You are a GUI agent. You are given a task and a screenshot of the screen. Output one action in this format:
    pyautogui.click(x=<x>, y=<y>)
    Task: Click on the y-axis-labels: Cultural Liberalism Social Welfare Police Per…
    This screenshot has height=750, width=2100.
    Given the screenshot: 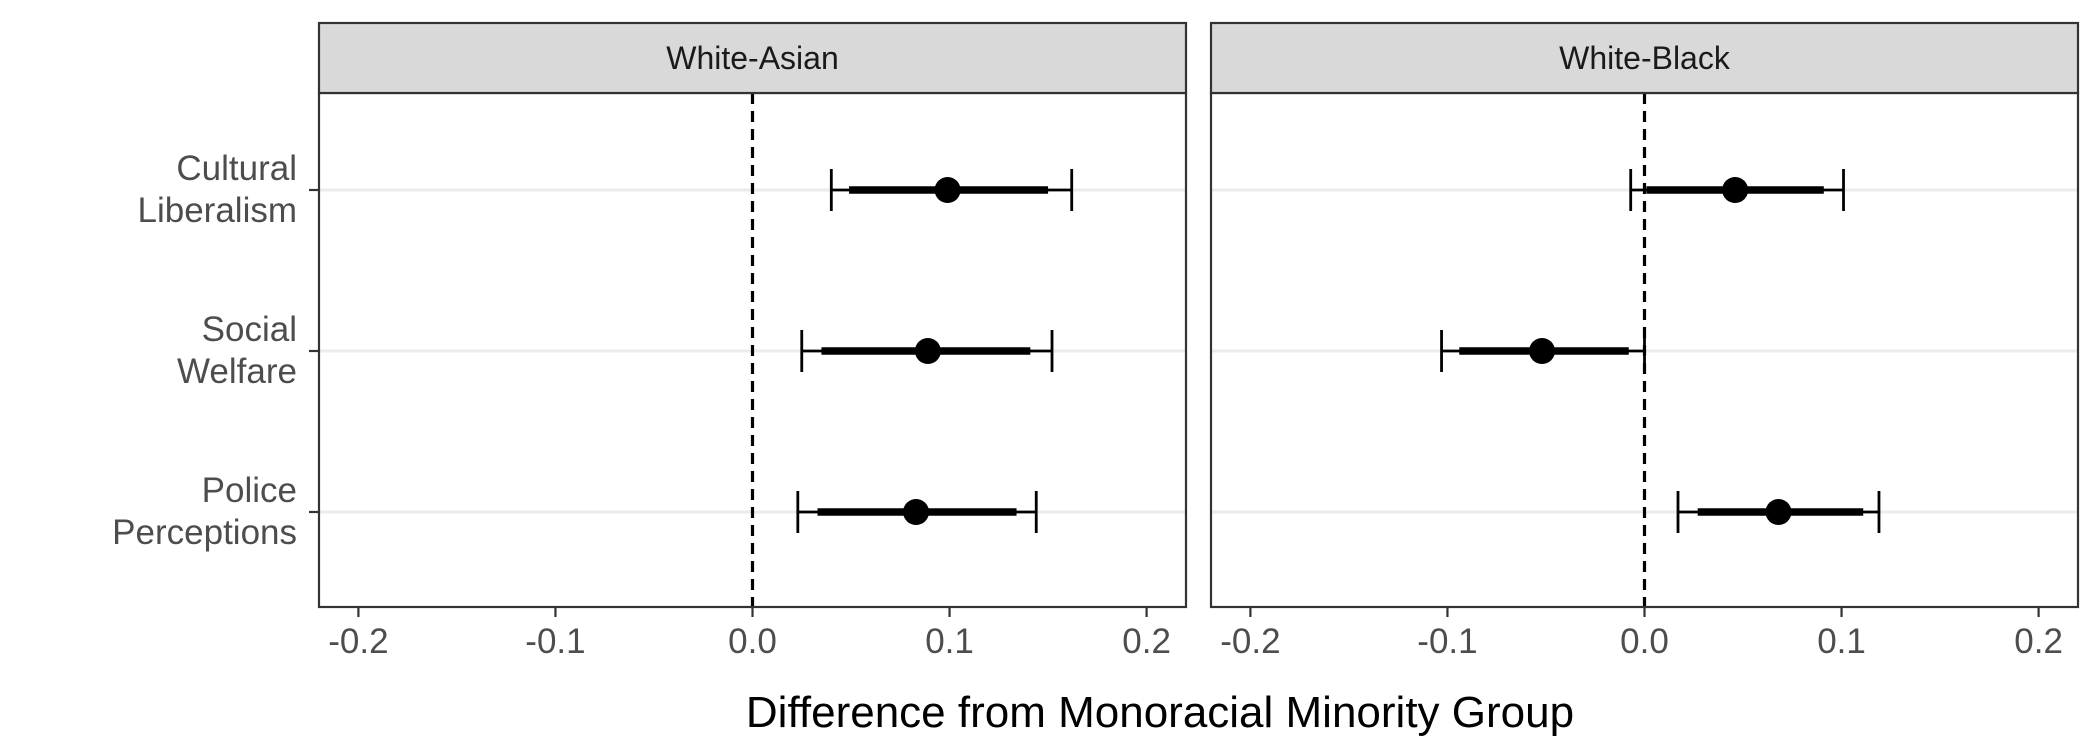 What is the action you would take?
    pyautogui.click(x=215, y=350)
    